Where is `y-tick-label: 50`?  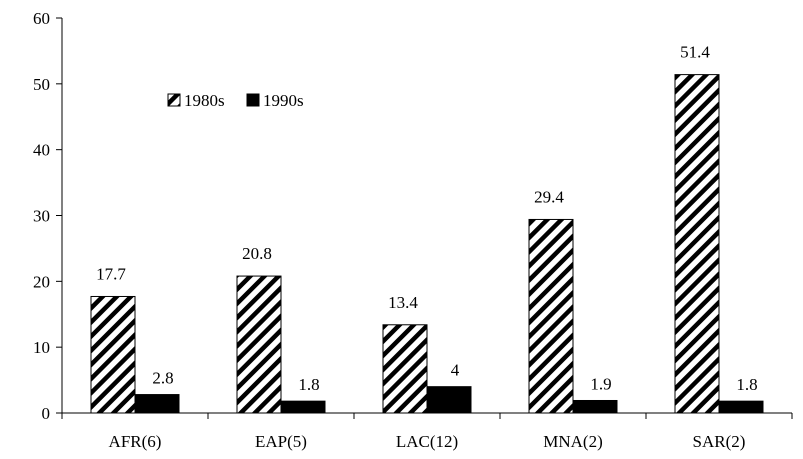 y-tick-label: 50 is located at coordinates (41, 84).